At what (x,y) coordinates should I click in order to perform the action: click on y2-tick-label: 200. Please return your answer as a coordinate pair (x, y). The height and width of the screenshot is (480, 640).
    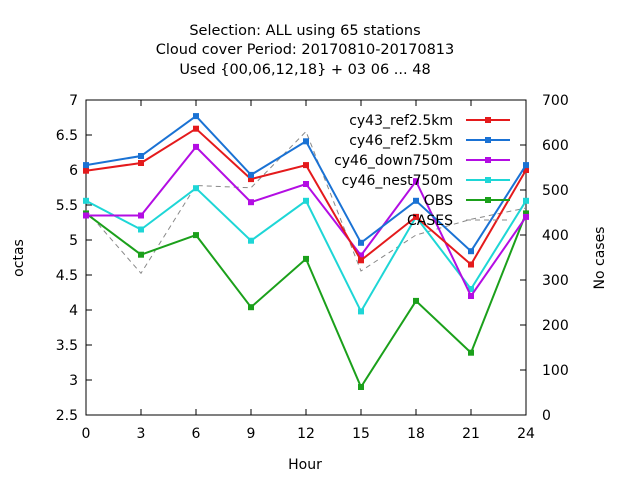
    Looking at the image, I should click on (555, 326).